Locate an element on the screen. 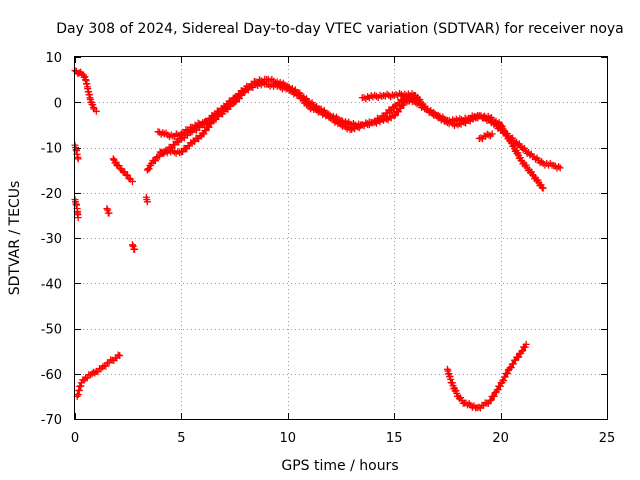  x-axis-label: GPS time / hours is located at coordinates (339, 466).